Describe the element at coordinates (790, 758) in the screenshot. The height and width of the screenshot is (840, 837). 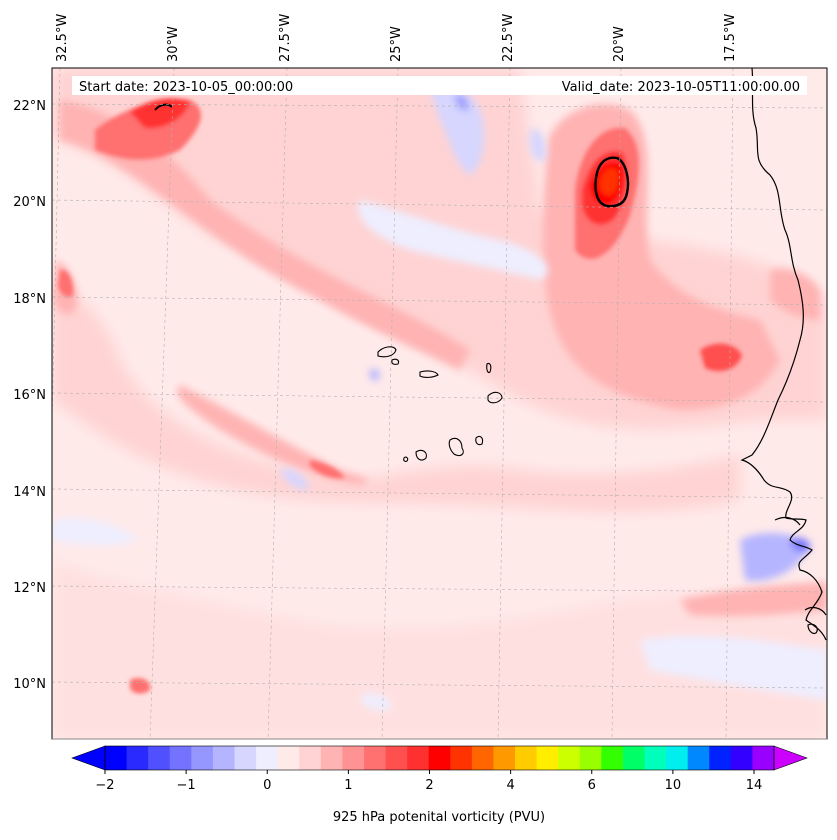
I see `colorbar-over-triangle` at that location.